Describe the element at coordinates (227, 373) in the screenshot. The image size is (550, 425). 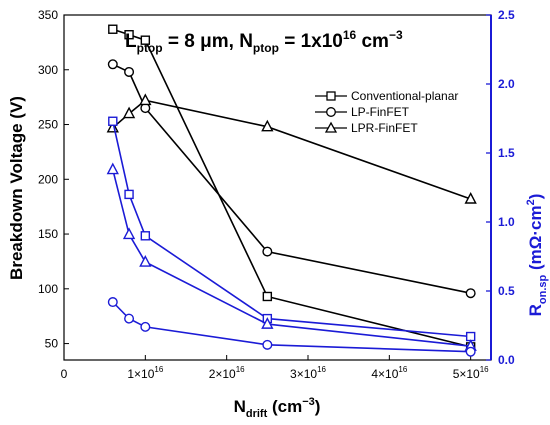
I see `bottom-tick-label: 2×10¹⁶` at that location.